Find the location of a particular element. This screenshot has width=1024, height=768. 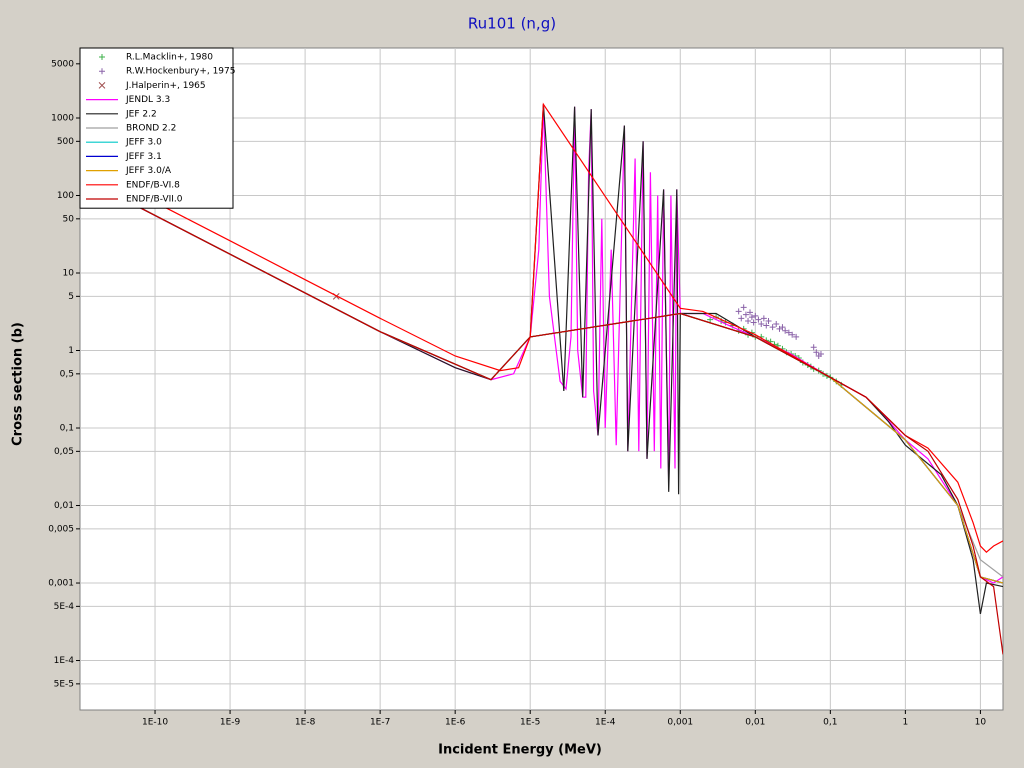

y-tick-label: 0,005 is located at coordinates (61, 529).